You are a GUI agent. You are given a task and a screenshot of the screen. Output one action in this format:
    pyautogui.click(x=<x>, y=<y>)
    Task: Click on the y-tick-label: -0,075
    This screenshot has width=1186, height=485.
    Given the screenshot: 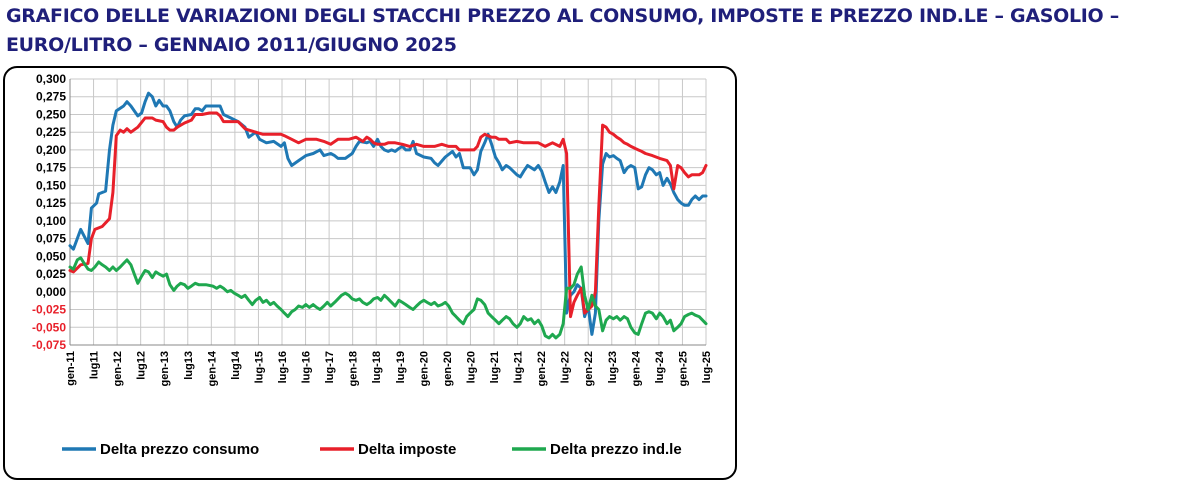 What is the action you would take?
    pyautogui.click(x=49, y=345)
    